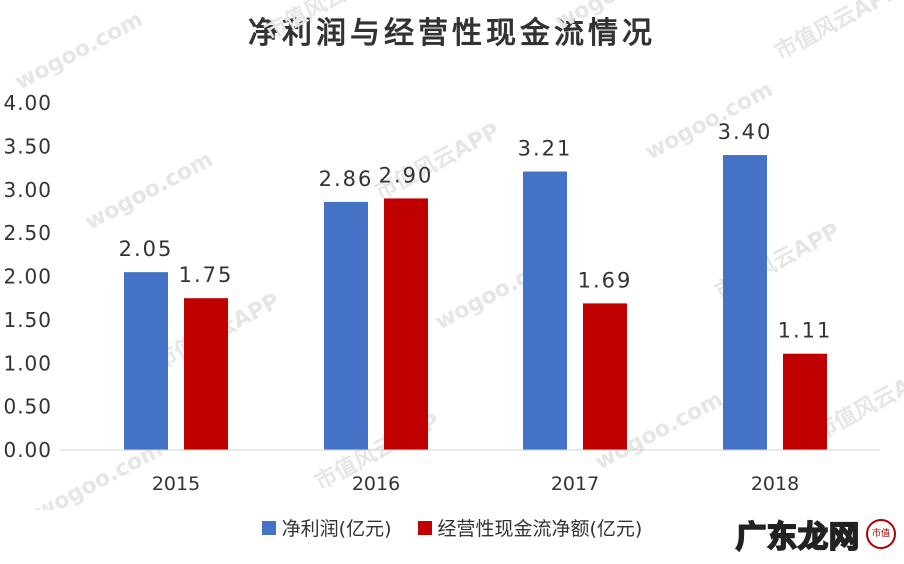 The image size is (904, 564). I want to click on y-axis: 0.00 0.50 1.00 1.50 2.00 2.50 3.00 3.50 4.00, so click(27, 276).